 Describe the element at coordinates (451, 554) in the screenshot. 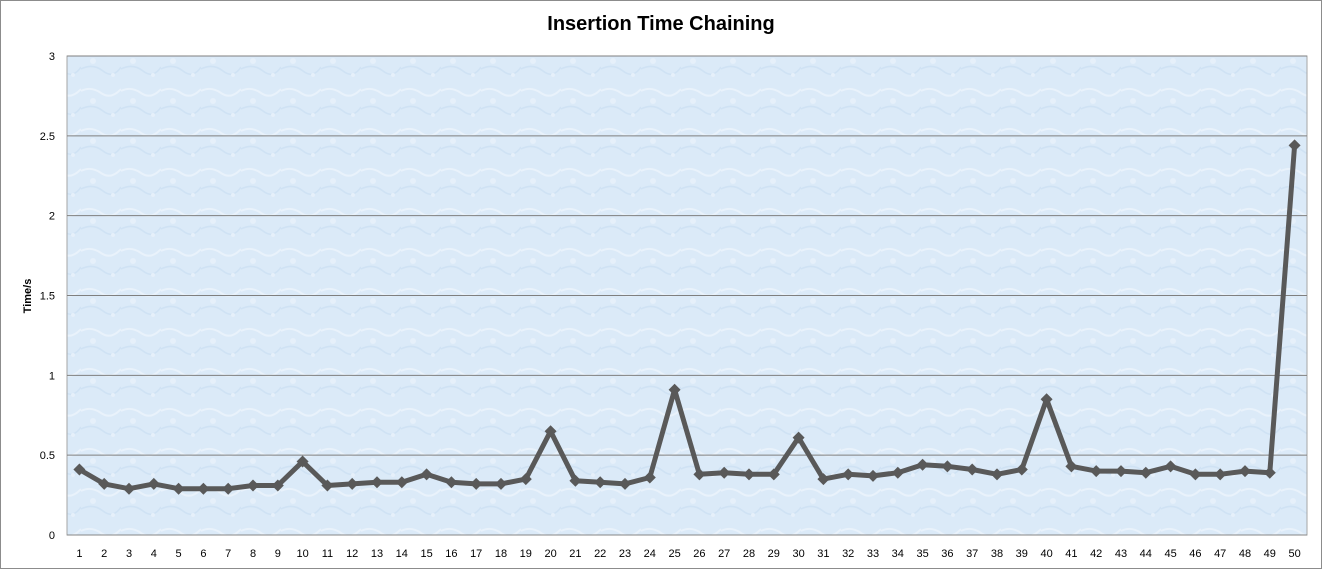

I see `x-tick-label: 16` at that location.